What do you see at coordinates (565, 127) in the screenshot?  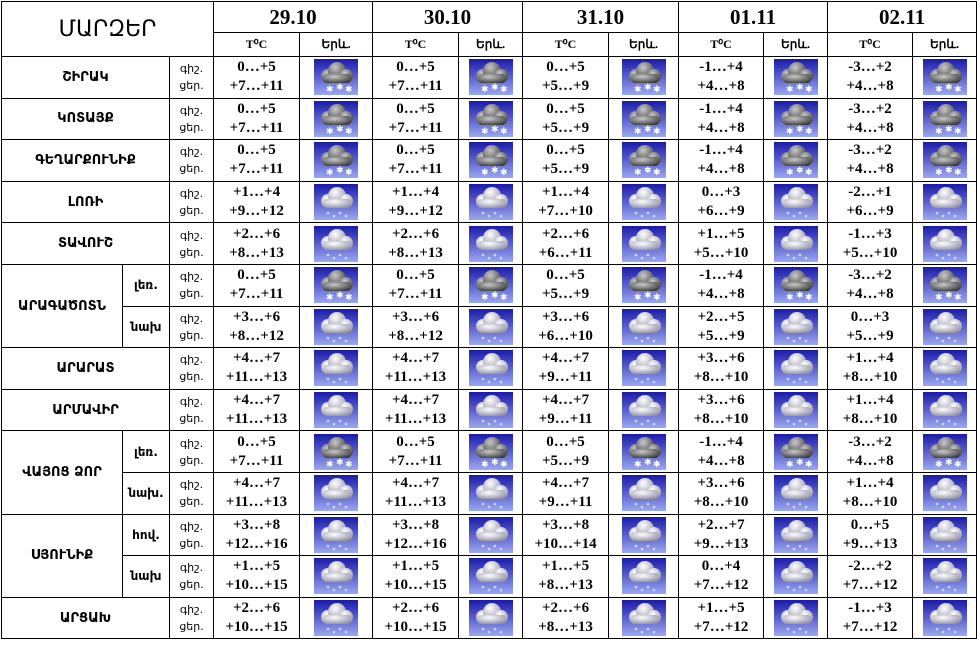 I see `day-temp: +5…+9` at bounding box center [565, 127].